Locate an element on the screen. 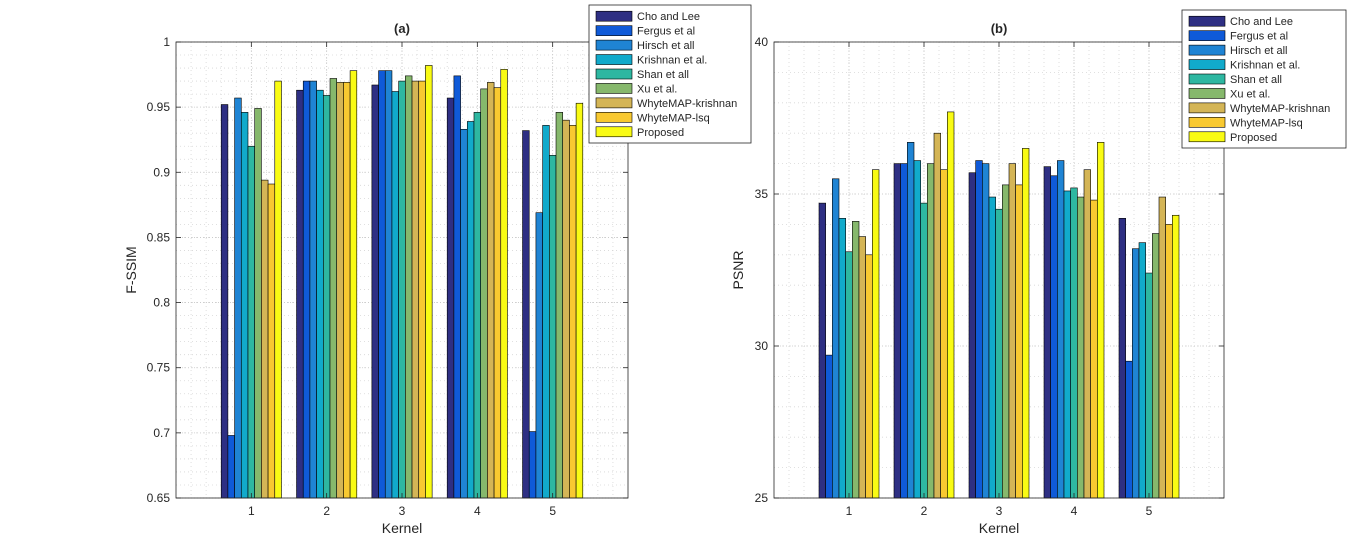  legend-label: WhyteMAP-lsq is located at coordinates (673, 118).